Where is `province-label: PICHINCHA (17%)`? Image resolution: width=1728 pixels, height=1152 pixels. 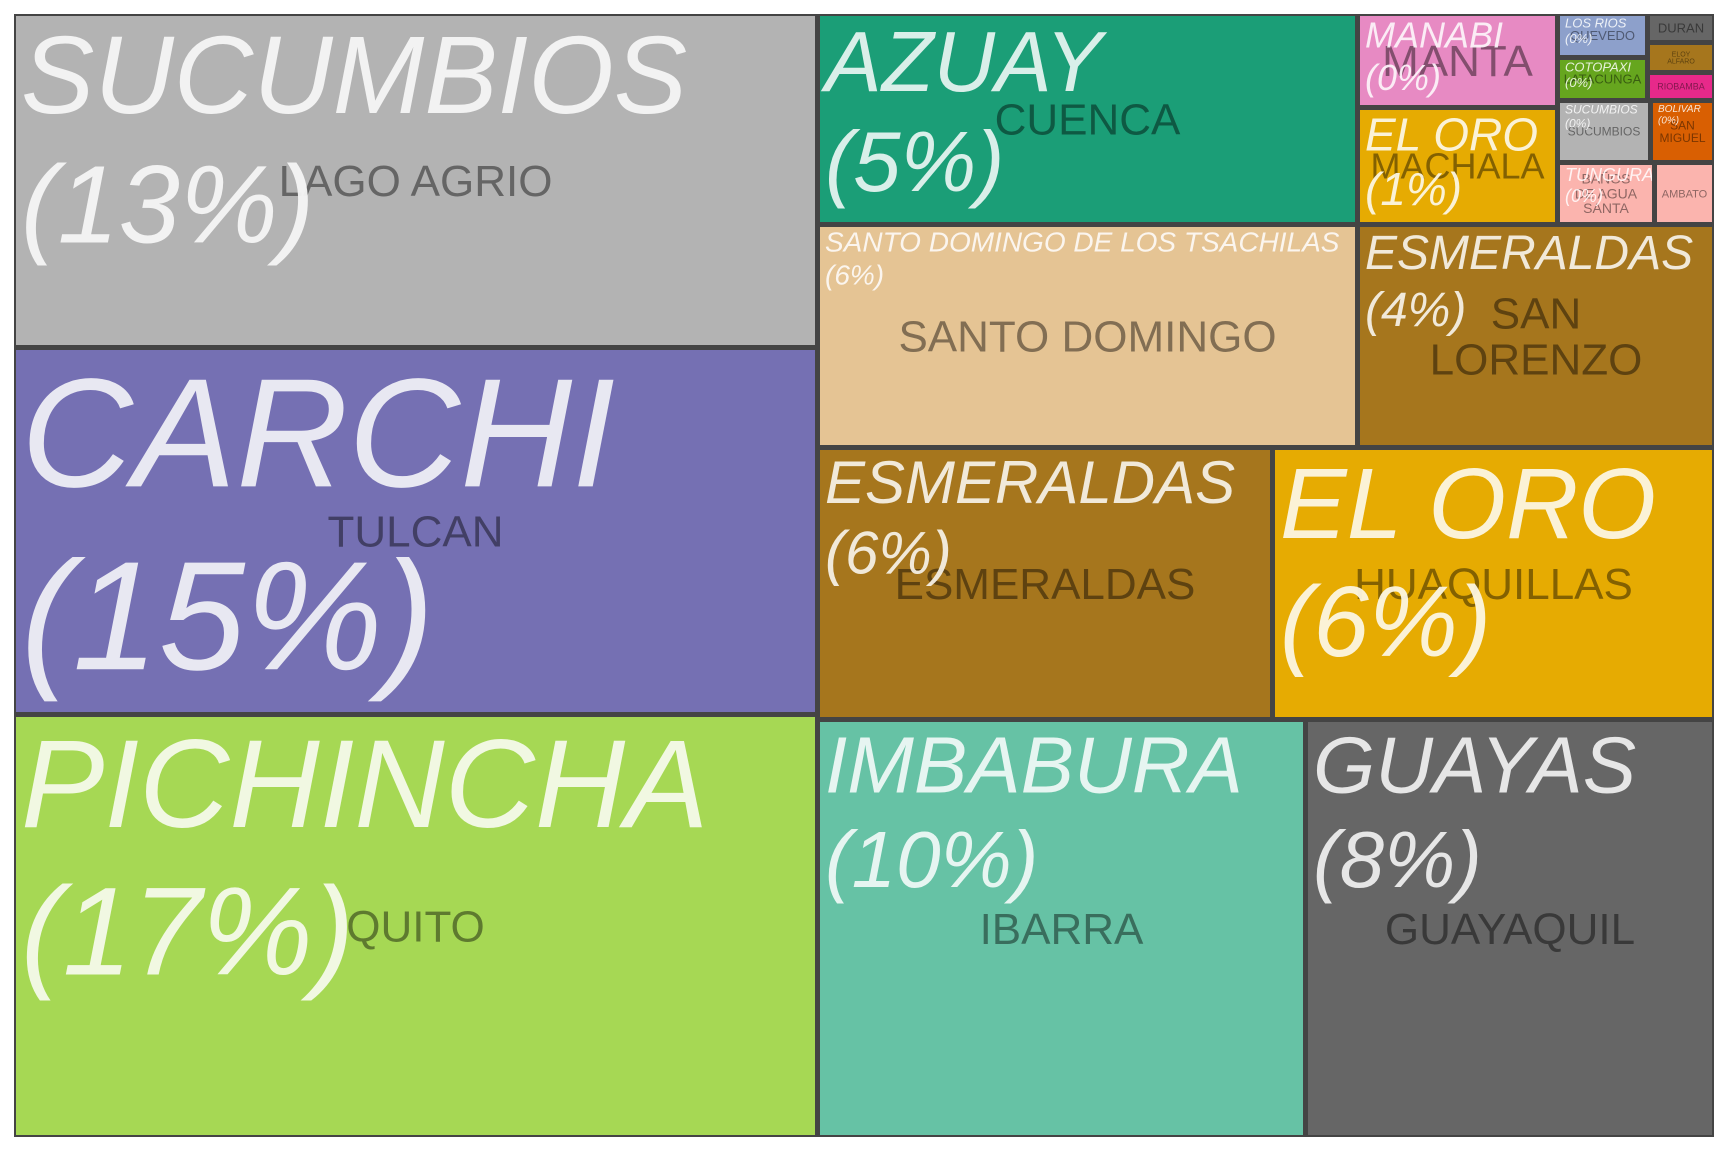
province-label: PICHINCHA (17%) is located at coordinates (365, 858).